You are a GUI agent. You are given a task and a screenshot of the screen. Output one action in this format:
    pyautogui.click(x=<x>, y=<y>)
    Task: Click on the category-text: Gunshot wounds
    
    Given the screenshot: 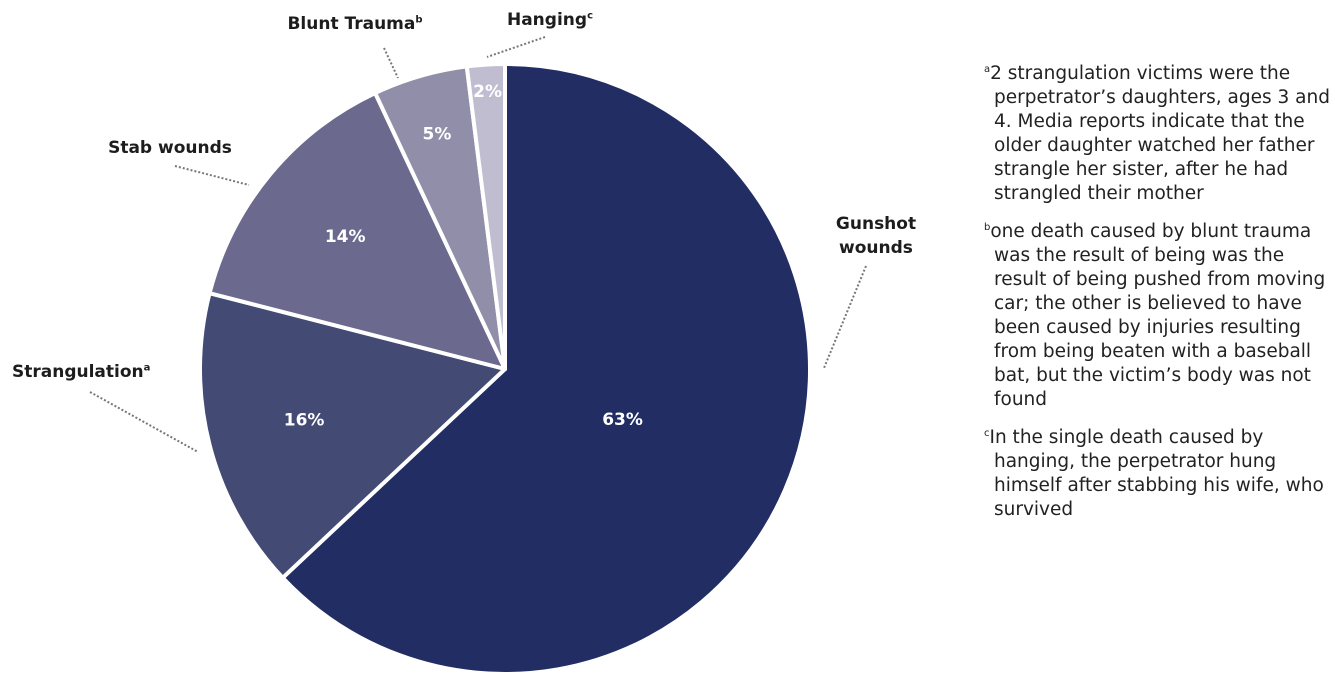 What is the action you would take?
    pyautogui.click(x=876, y=236)
    